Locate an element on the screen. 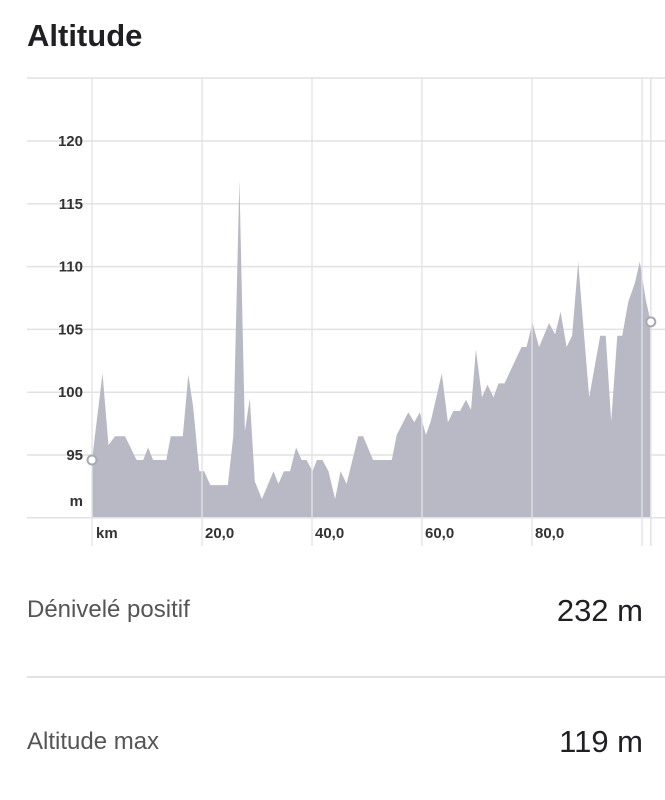 The height and width of the screenshot is (800, 665). y-tick-label: 100 is located at coordinates (70, 392).